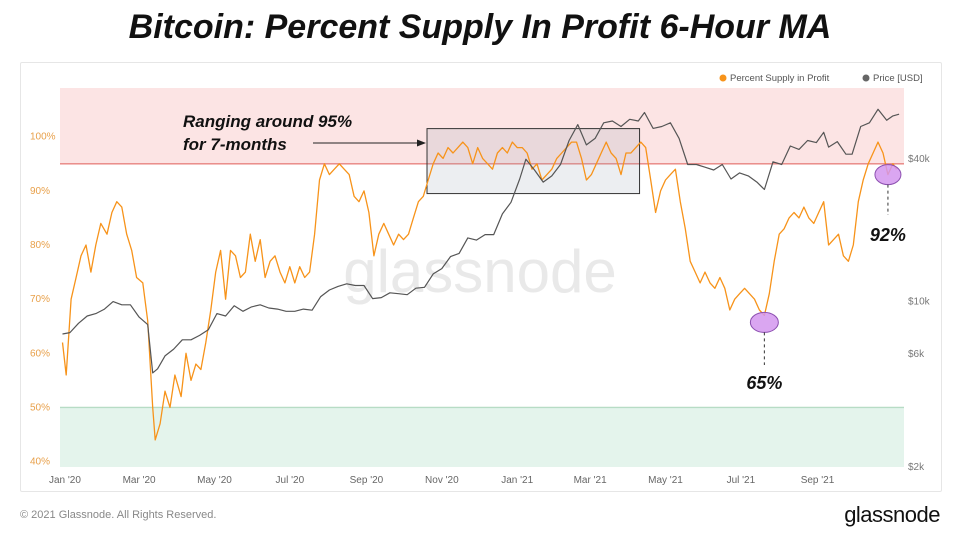  What do you see at coordinates (367, 480) in the screenshot?
I see `x-tick-label: Sep '20` at bounding box center [367, 480].